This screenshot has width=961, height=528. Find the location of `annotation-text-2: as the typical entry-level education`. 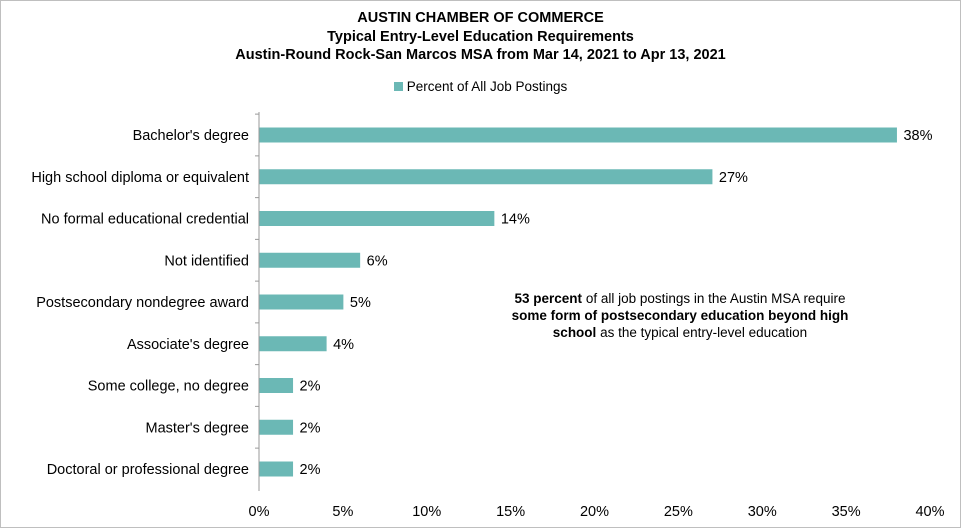

annotation-text-2: as the typical entry-level education is located at coordinates (702, 332).